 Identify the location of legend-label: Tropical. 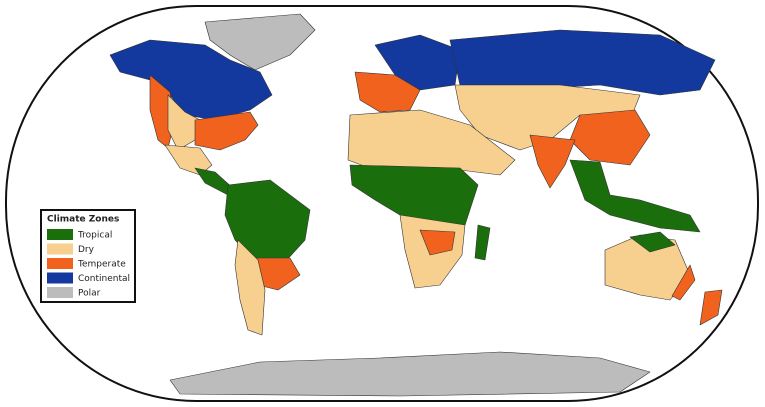
(94, 236).